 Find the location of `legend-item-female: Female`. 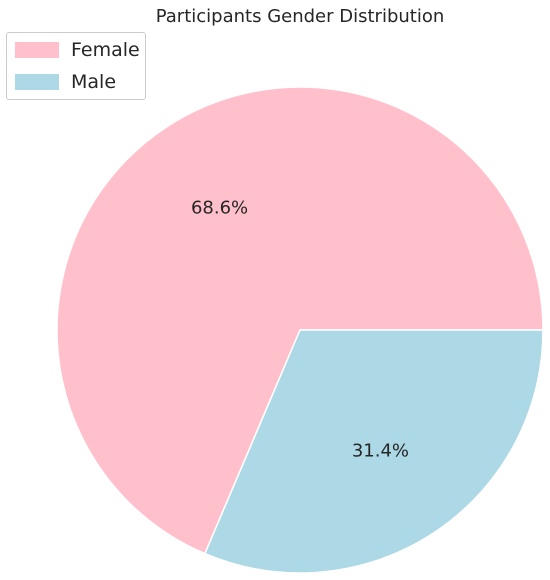

legend-item-female: Female is located at coordinates (77, 50).